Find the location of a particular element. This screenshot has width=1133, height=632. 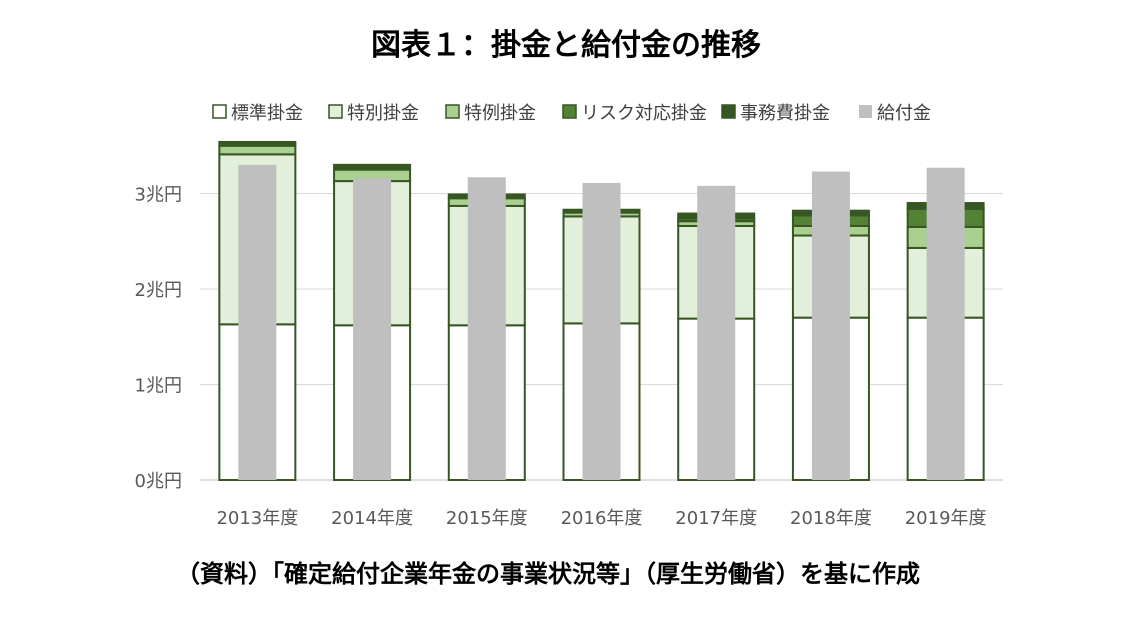

x-tick-label: 2018年度 is located at coordinates (831, 518).